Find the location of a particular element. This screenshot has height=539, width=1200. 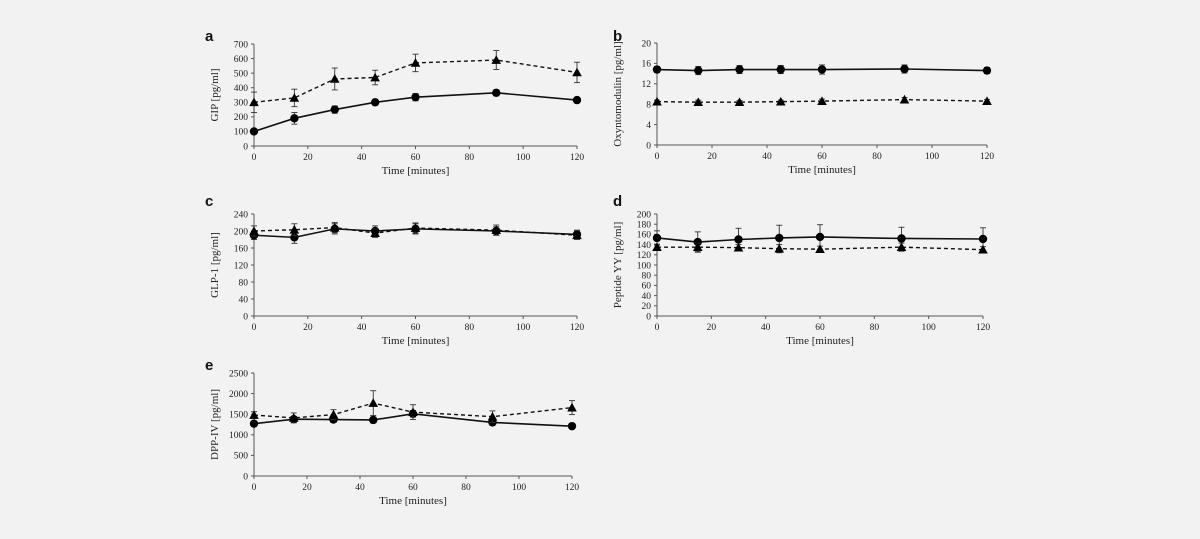

y-tick-label: 700 is located at coordinates (241, 45).